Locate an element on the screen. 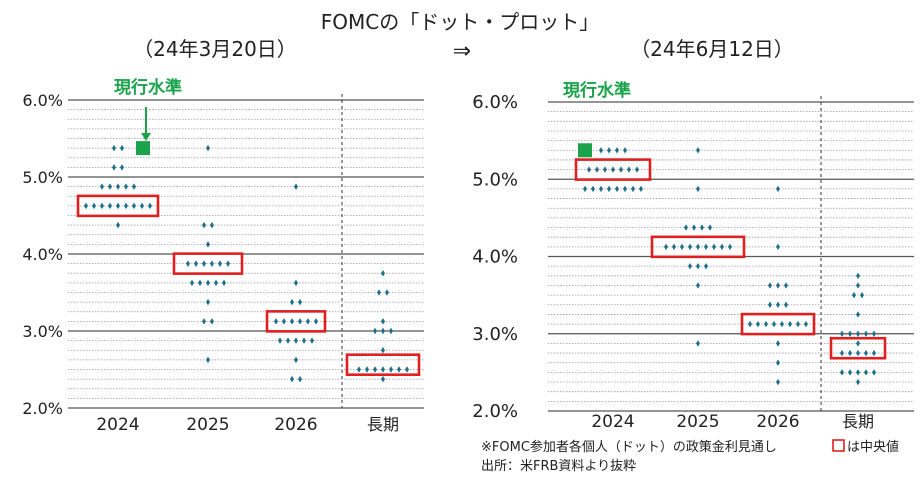 This screenshot has width=921, height=488. current-level-arrowhead is located at coordinates (146, 137).